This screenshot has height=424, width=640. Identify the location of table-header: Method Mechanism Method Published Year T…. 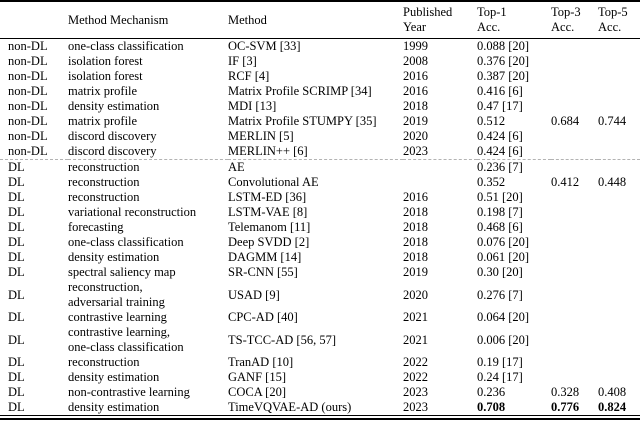
(320, 20).